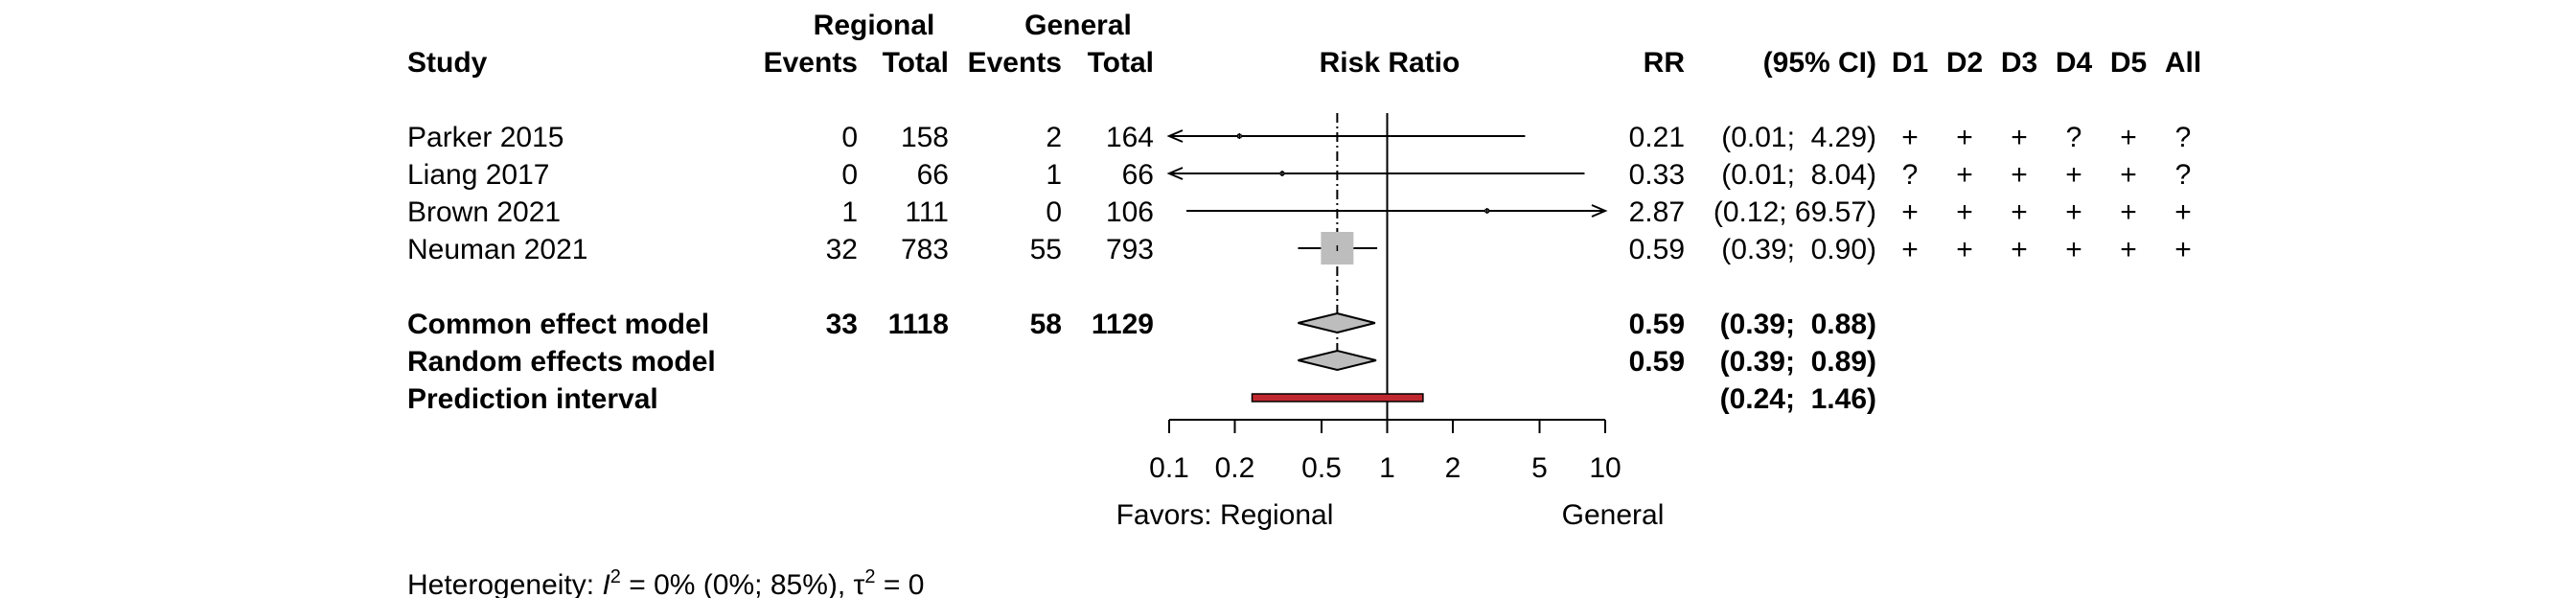 The height and width of the screenshot is (598, 2576). I want to click on prediction-interval-bar, so click(1337, 397).